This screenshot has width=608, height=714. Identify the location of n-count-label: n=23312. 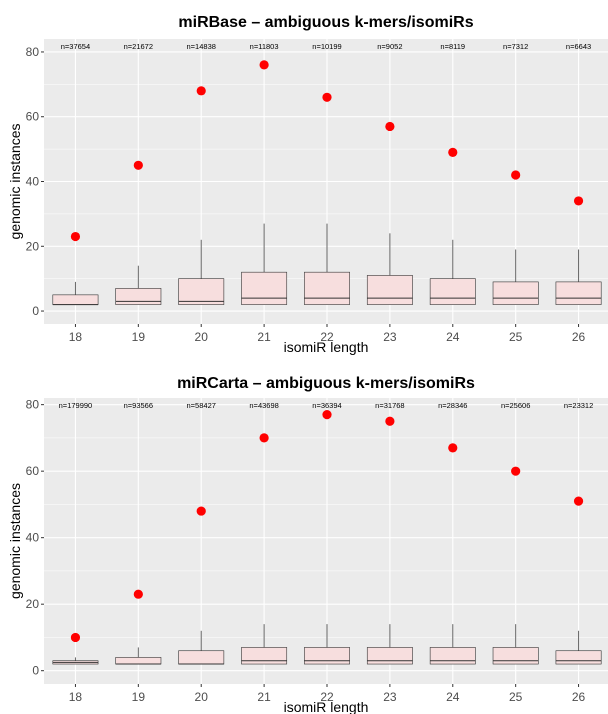
(578, 405).